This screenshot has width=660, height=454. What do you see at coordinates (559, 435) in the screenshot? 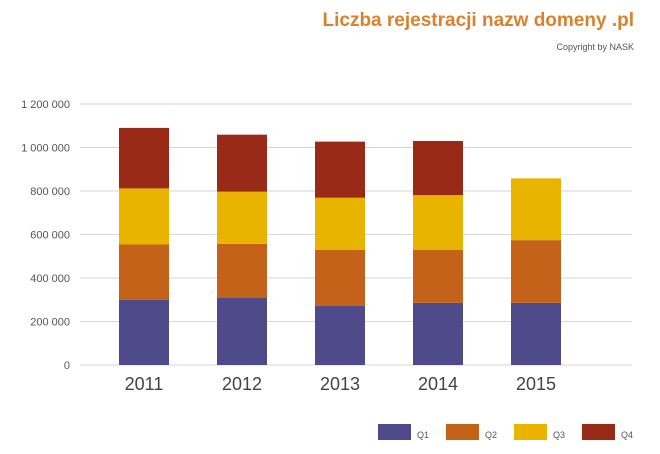
I see `legend-label: Q3` at bounding box center [559, 435].